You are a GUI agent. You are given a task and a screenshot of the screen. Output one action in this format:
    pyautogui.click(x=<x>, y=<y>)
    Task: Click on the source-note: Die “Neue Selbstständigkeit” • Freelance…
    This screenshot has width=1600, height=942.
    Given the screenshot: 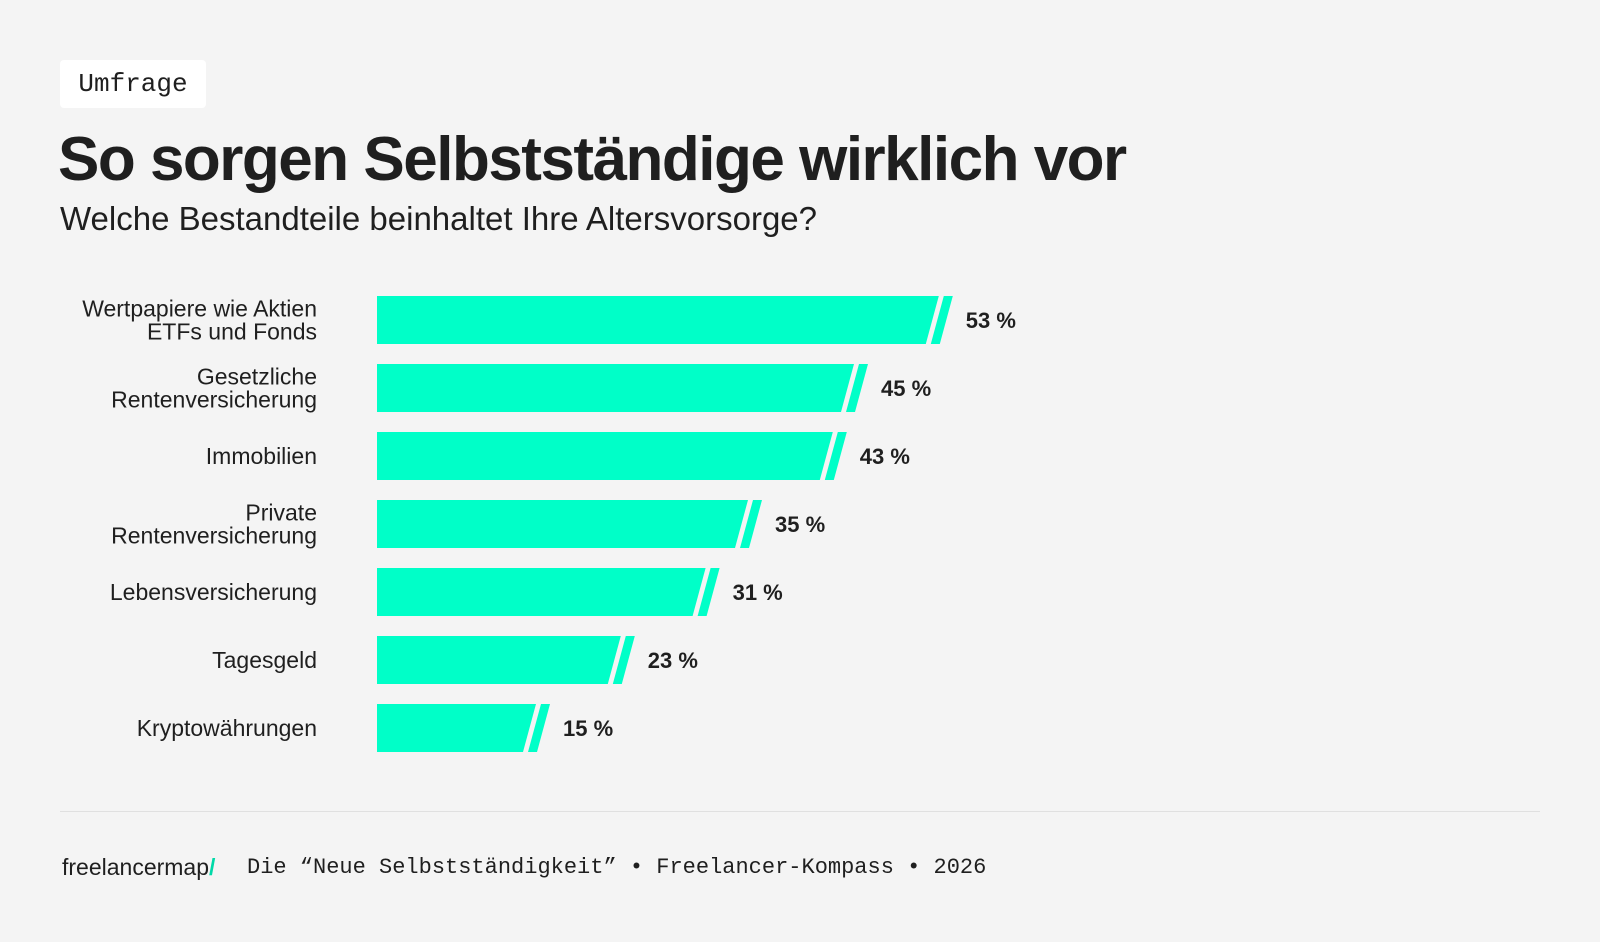 What is the action you would take?
    pyautogui.click(x=617, y=867)
    